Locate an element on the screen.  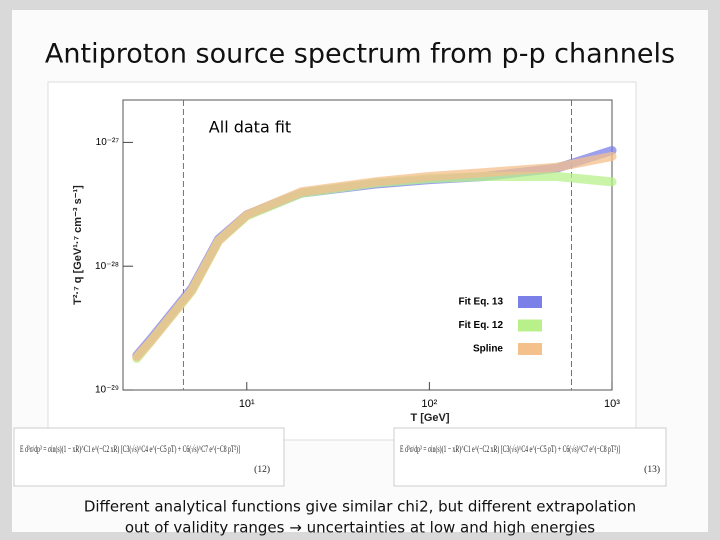
x-axis-label: T [GeV] is located at coordinates (429, 418).